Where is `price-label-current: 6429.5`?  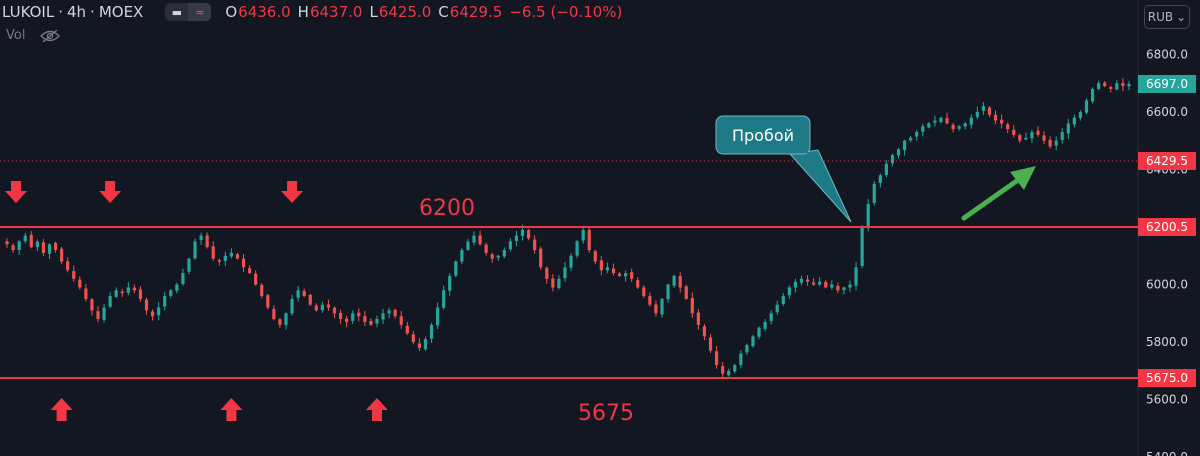 price-label-current: 6429.5 is located at coordinates (1167, 160).